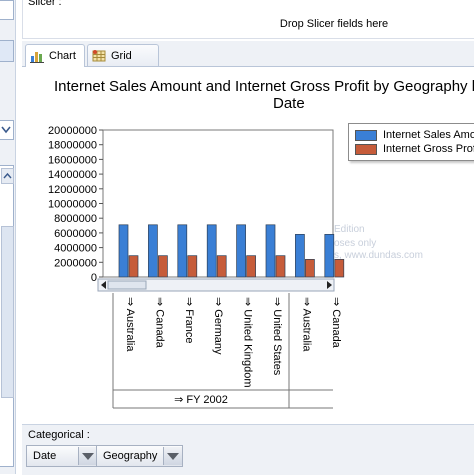 Image resolution: width=474 pixels, height=475 pixels. What do you see at coordinates (75, 219) in the screenshot?
I see `y-tick-label: 8000000` at bounding box center [75, 219].